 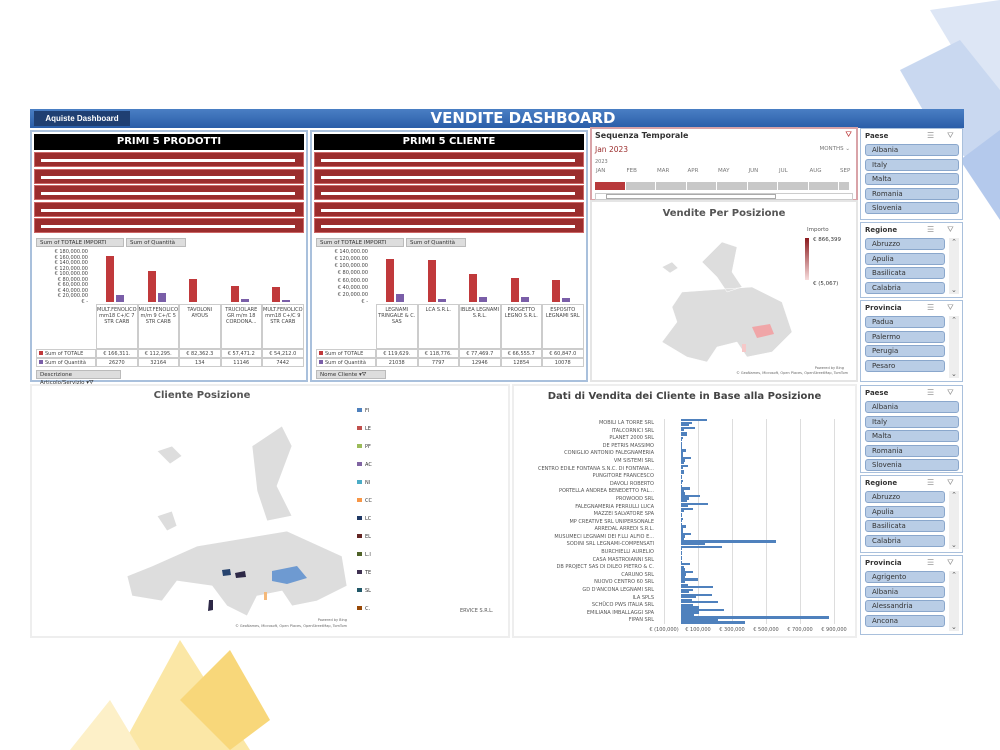 What do you see at coordinates (436, 242) in the screenshot?
I see `field-button: Sum of Quantità` at bounding box center [436, 242].